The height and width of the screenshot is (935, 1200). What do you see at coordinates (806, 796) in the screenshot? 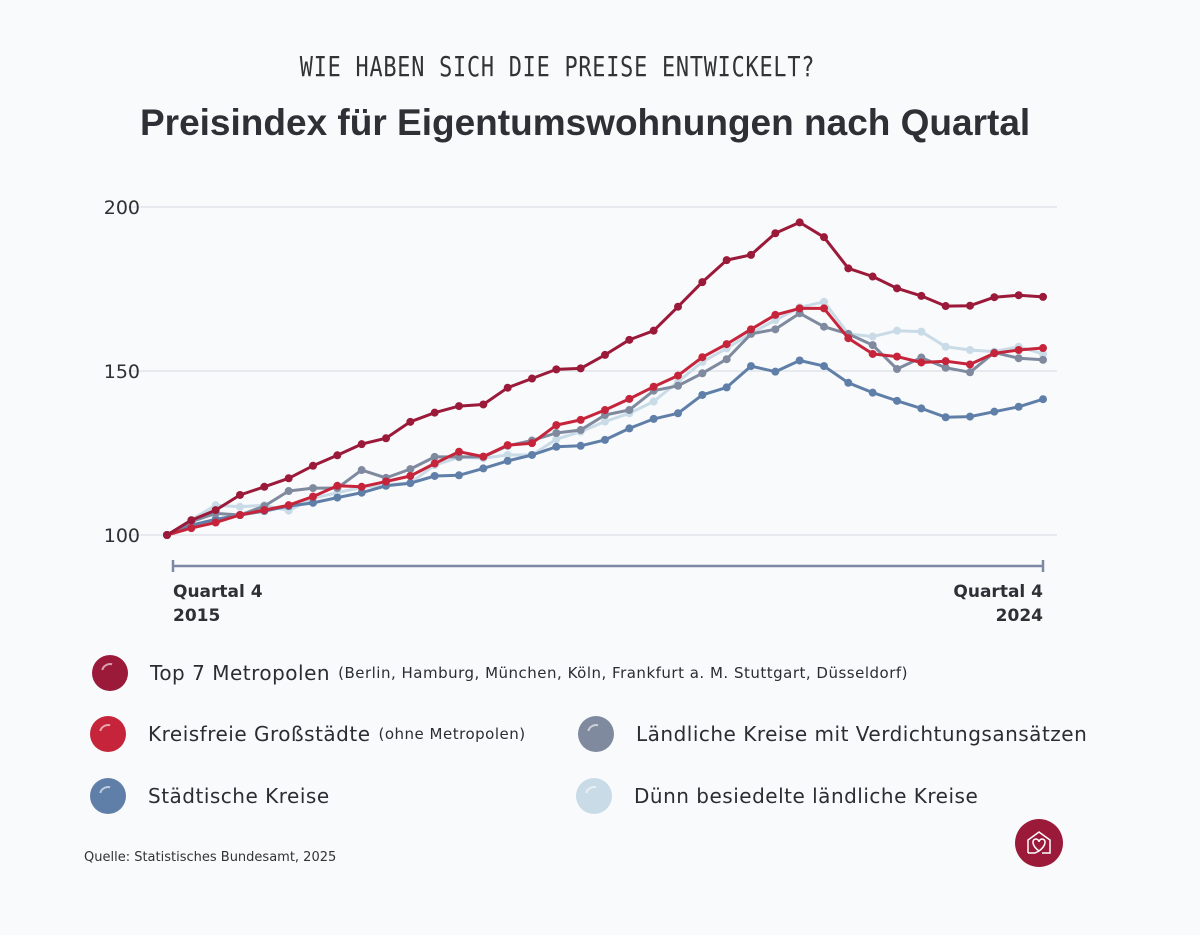
I see `legend-label: Dünn besiedelte ländliche Kreise` at bounding box center [806, 796].